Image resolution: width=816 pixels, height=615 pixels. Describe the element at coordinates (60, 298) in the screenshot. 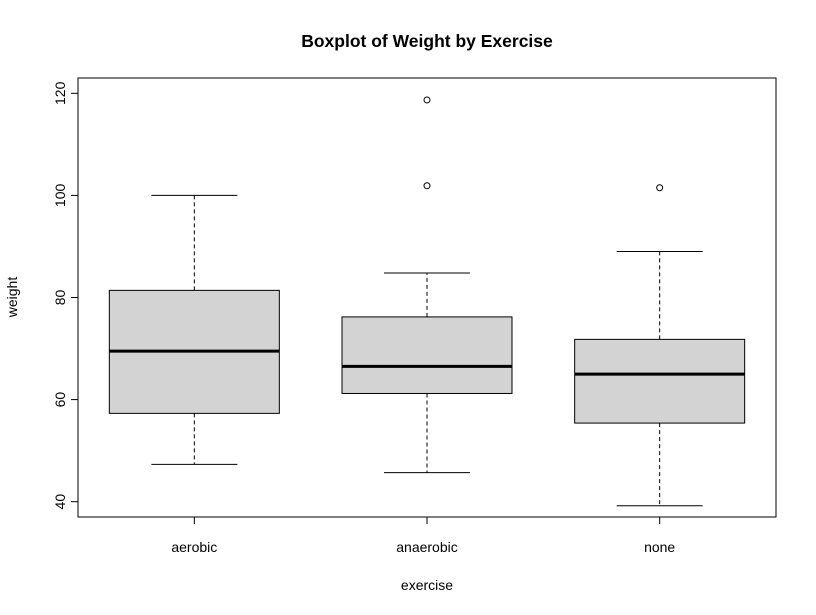

I see `y-tick-label: 80` at that location.